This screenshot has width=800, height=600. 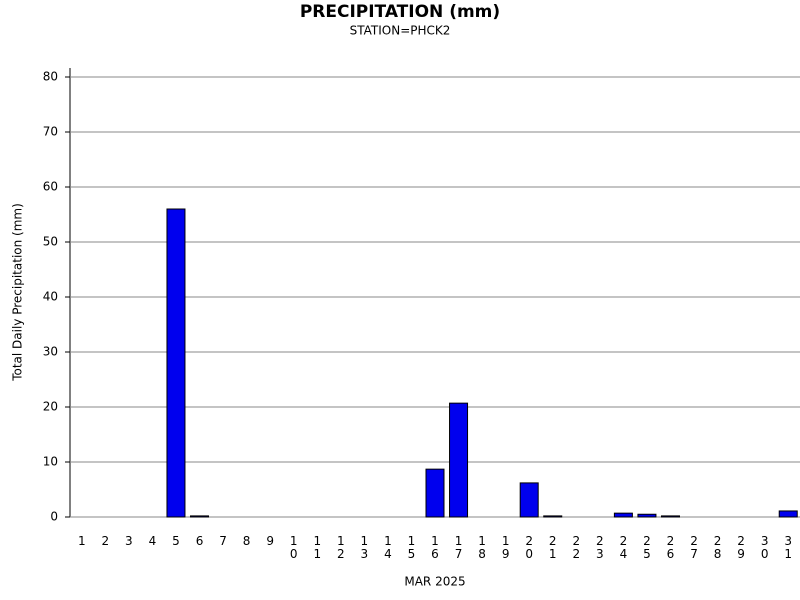 What do you see at coordinates (106, 541) in the screenshot?
I see `x-tick-label: 2` at bounding box center [106, 541].